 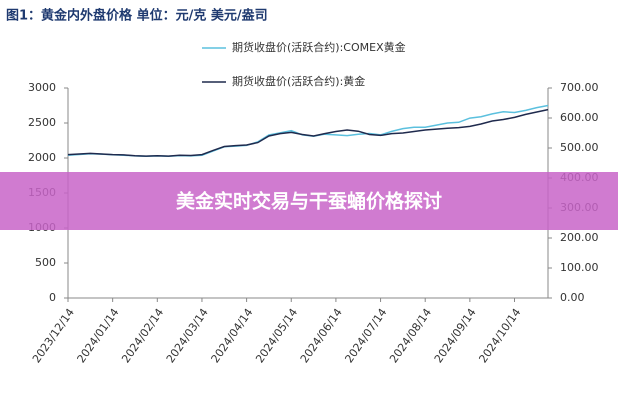 What do you see at coordinates (572, 297) in the screenshot?
I see `y2-tick-label: 0.00` at bounding box center [572, 297].